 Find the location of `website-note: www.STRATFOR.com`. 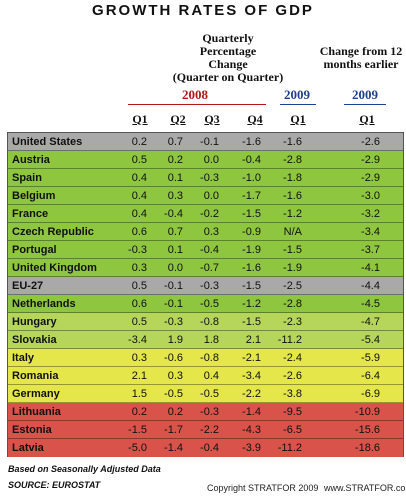

website-note: www.STRATFOR.com is located at coordinates (365, 488).